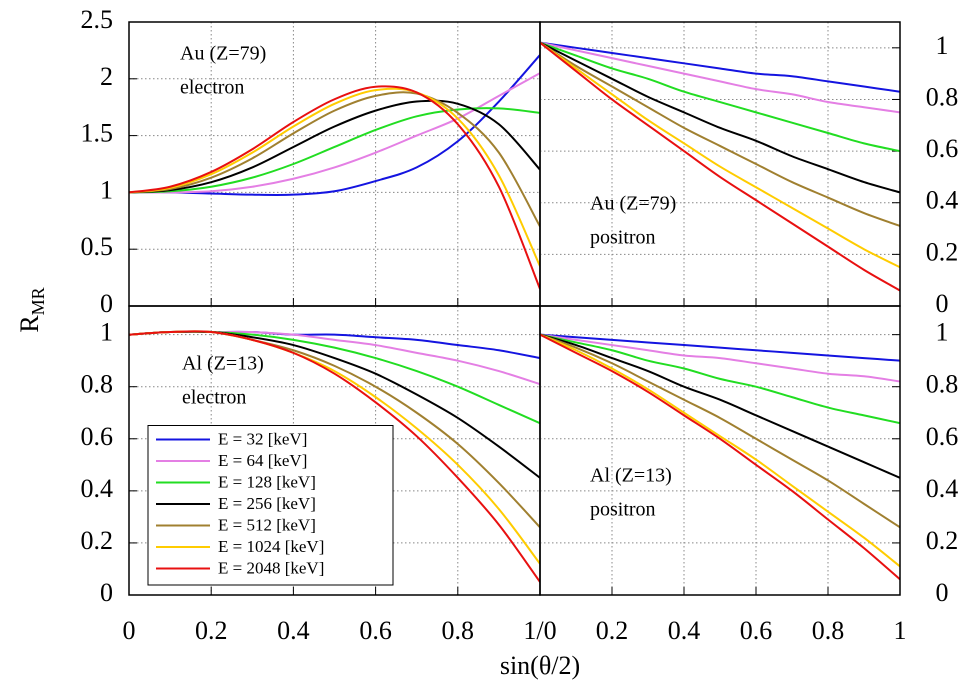 Image resolution: width=977 pixels, height=688 pixels. Describe the element at coordinates (271, 546) in the screenshot. I see `legend-label: E = 1024 [keV]` at that location.